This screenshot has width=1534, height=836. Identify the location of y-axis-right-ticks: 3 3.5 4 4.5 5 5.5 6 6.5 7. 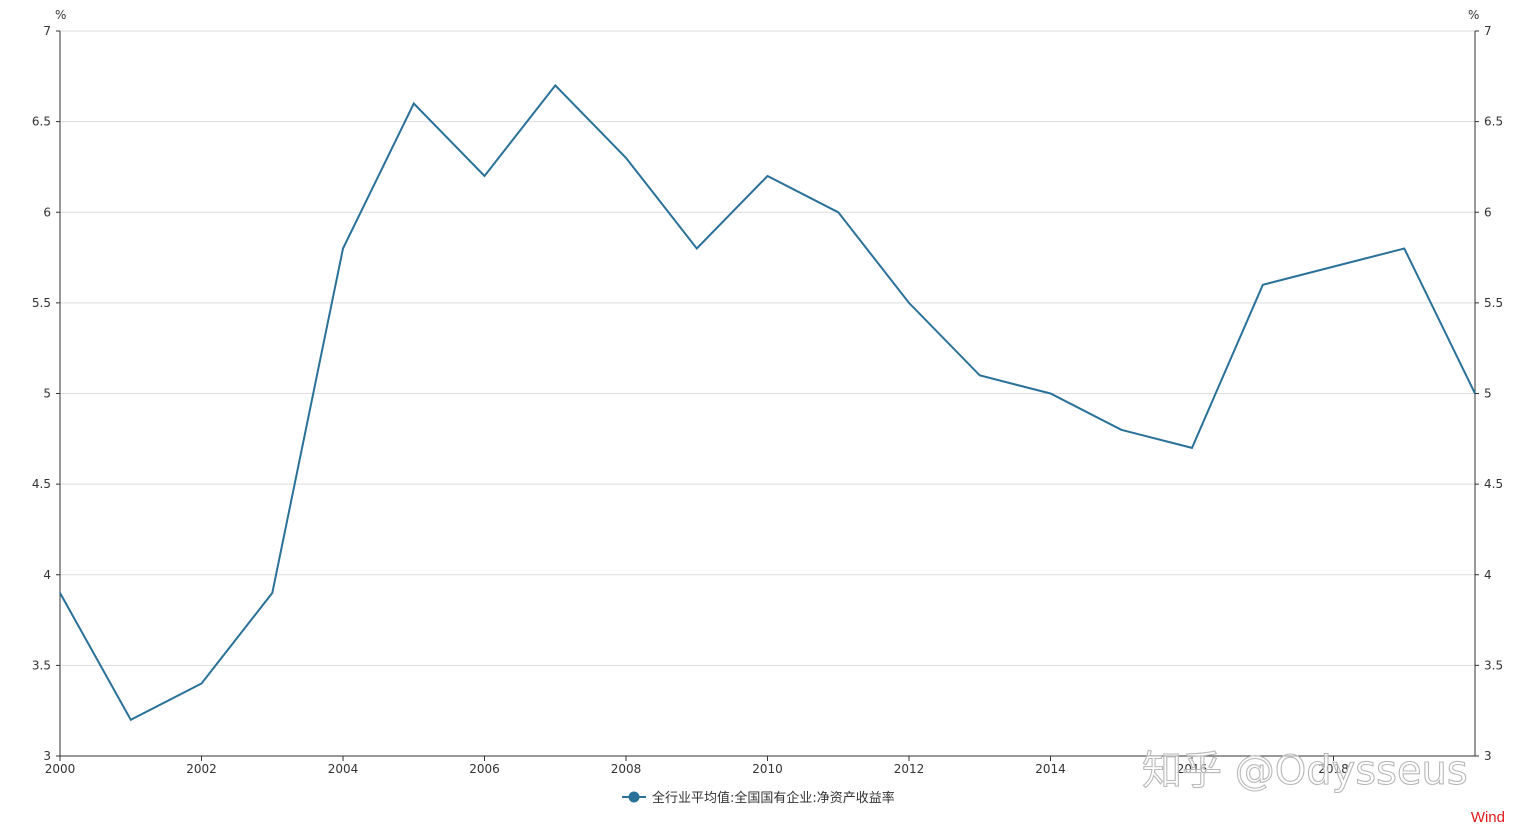
(1489, 393).